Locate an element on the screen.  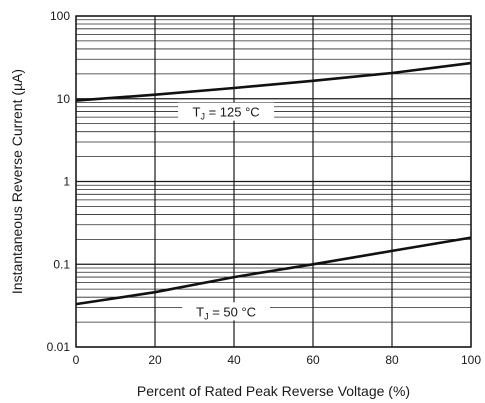
y-tick-labels: 0.01 0.1 1 10 100 is located at coordinates (59, 181).